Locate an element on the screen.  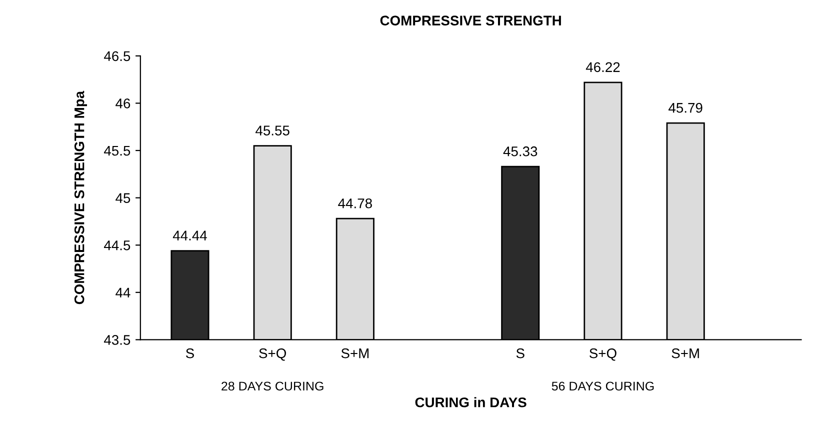
data-label: 44.44 is located at coordinates (189, 235).